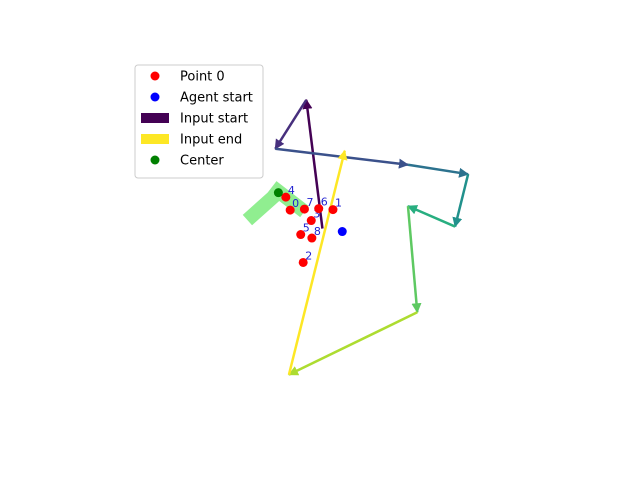 Image resolution: width=640 pixels, height=480 pixels. I want to click on point-label-2: 2, so click(308, 255).